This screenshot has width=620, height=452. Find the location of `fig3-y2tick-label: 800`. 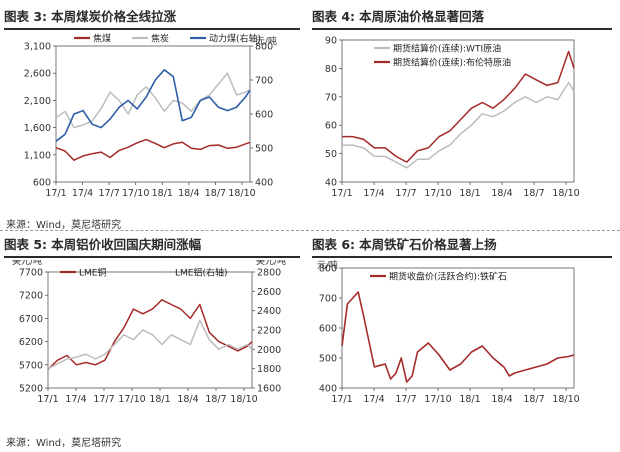

fig3-y2tick-label: 800 is located at coordinates (264, 47).